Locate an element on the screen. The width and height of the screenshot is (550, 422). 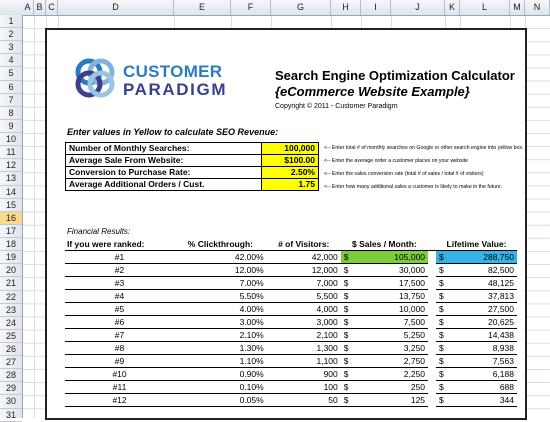
row-header-28: 28 is located at coordinates (11, 376).